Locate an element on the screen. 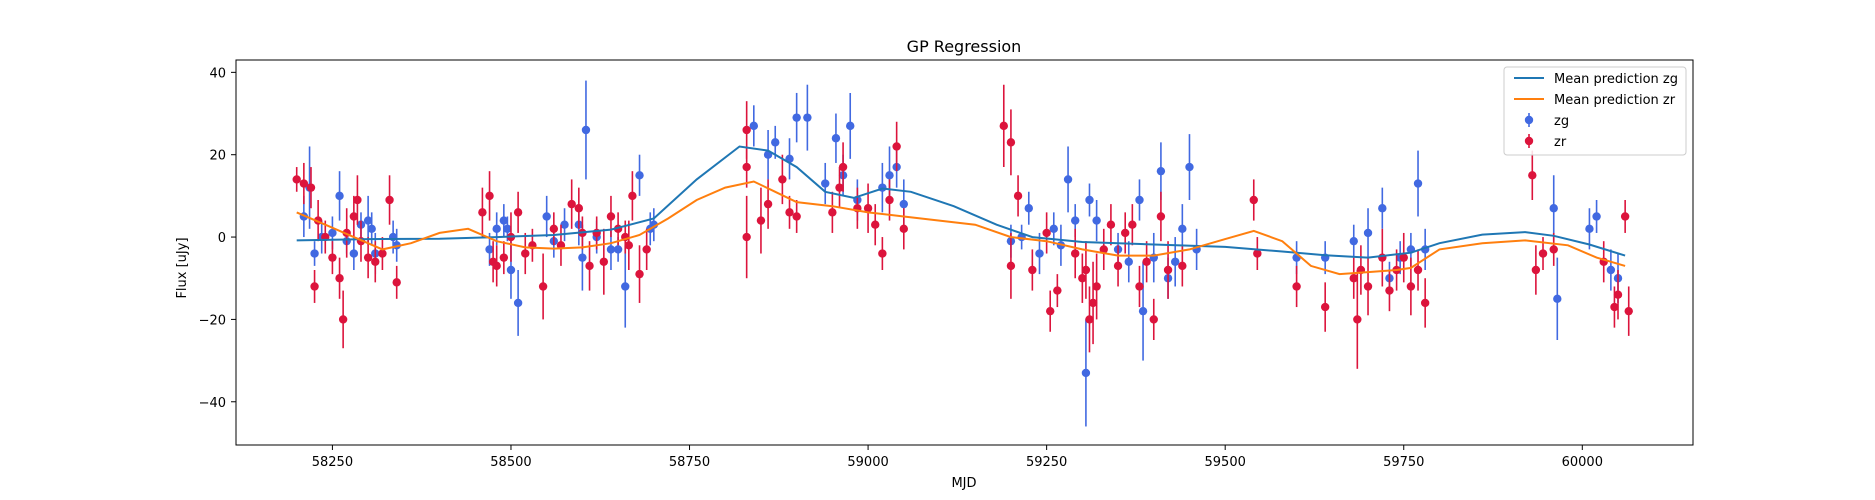 This screenshot has width=1875, height=500. x-tick-label: 59750 is located at coordinates (1403, 462).